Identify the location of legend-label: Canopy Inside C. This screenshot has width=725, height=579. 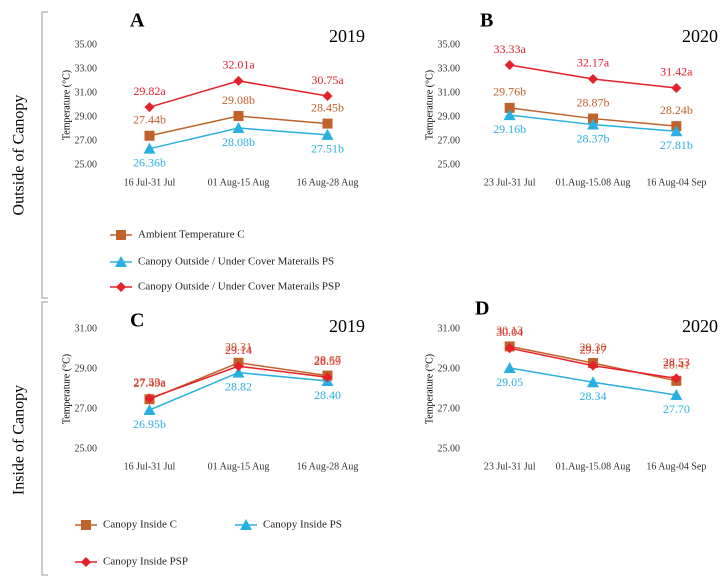
(140, 525).